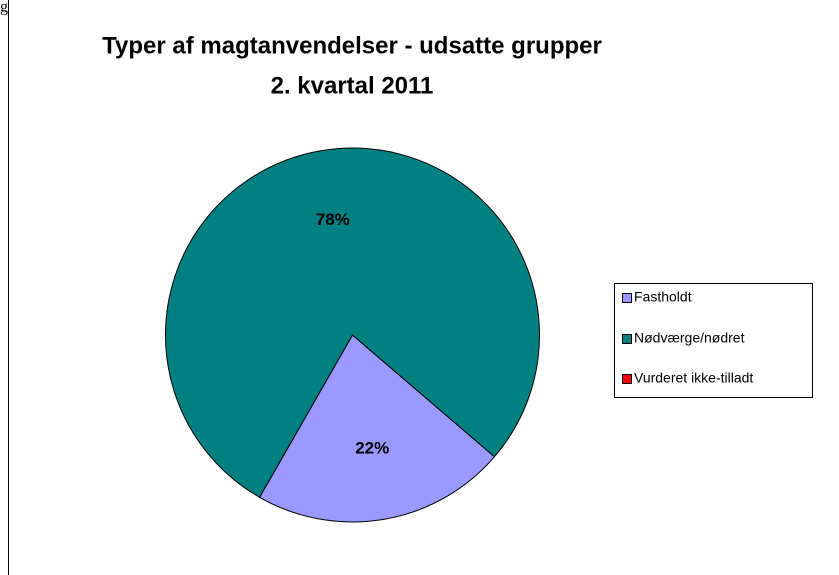 This screenshot has width=839, height=575. What do you see at coordinates (377, 428) in the screenshot?
I see `pie-slice` at bounding box center [377, 428].